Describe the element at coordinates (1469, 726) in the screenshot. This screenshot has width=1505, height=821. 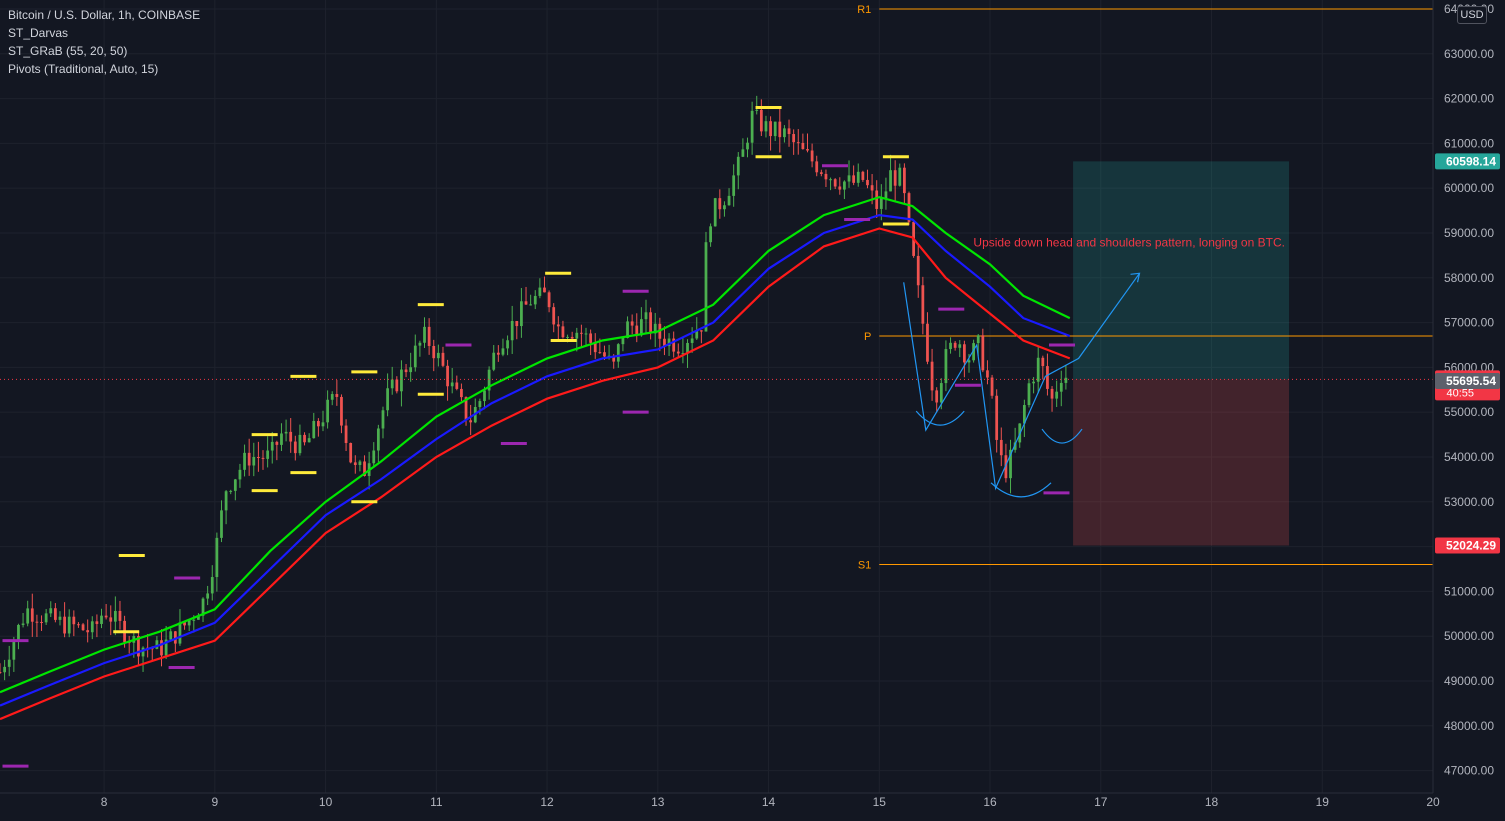
I see `y-tick-label: 48000.00` at that location.